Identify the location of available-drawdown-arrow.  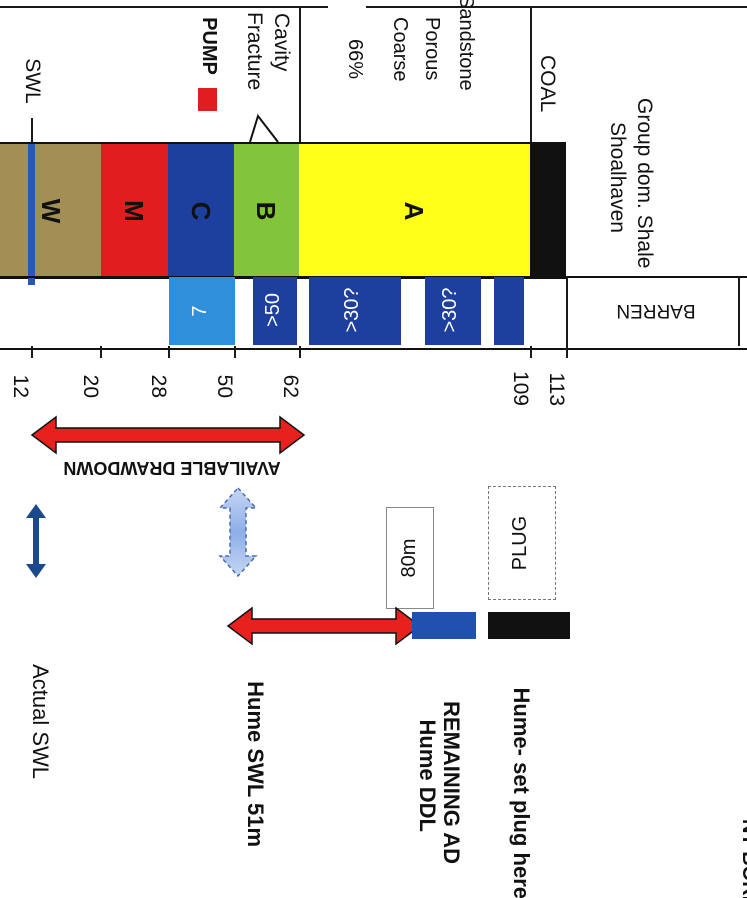
(168, 435).